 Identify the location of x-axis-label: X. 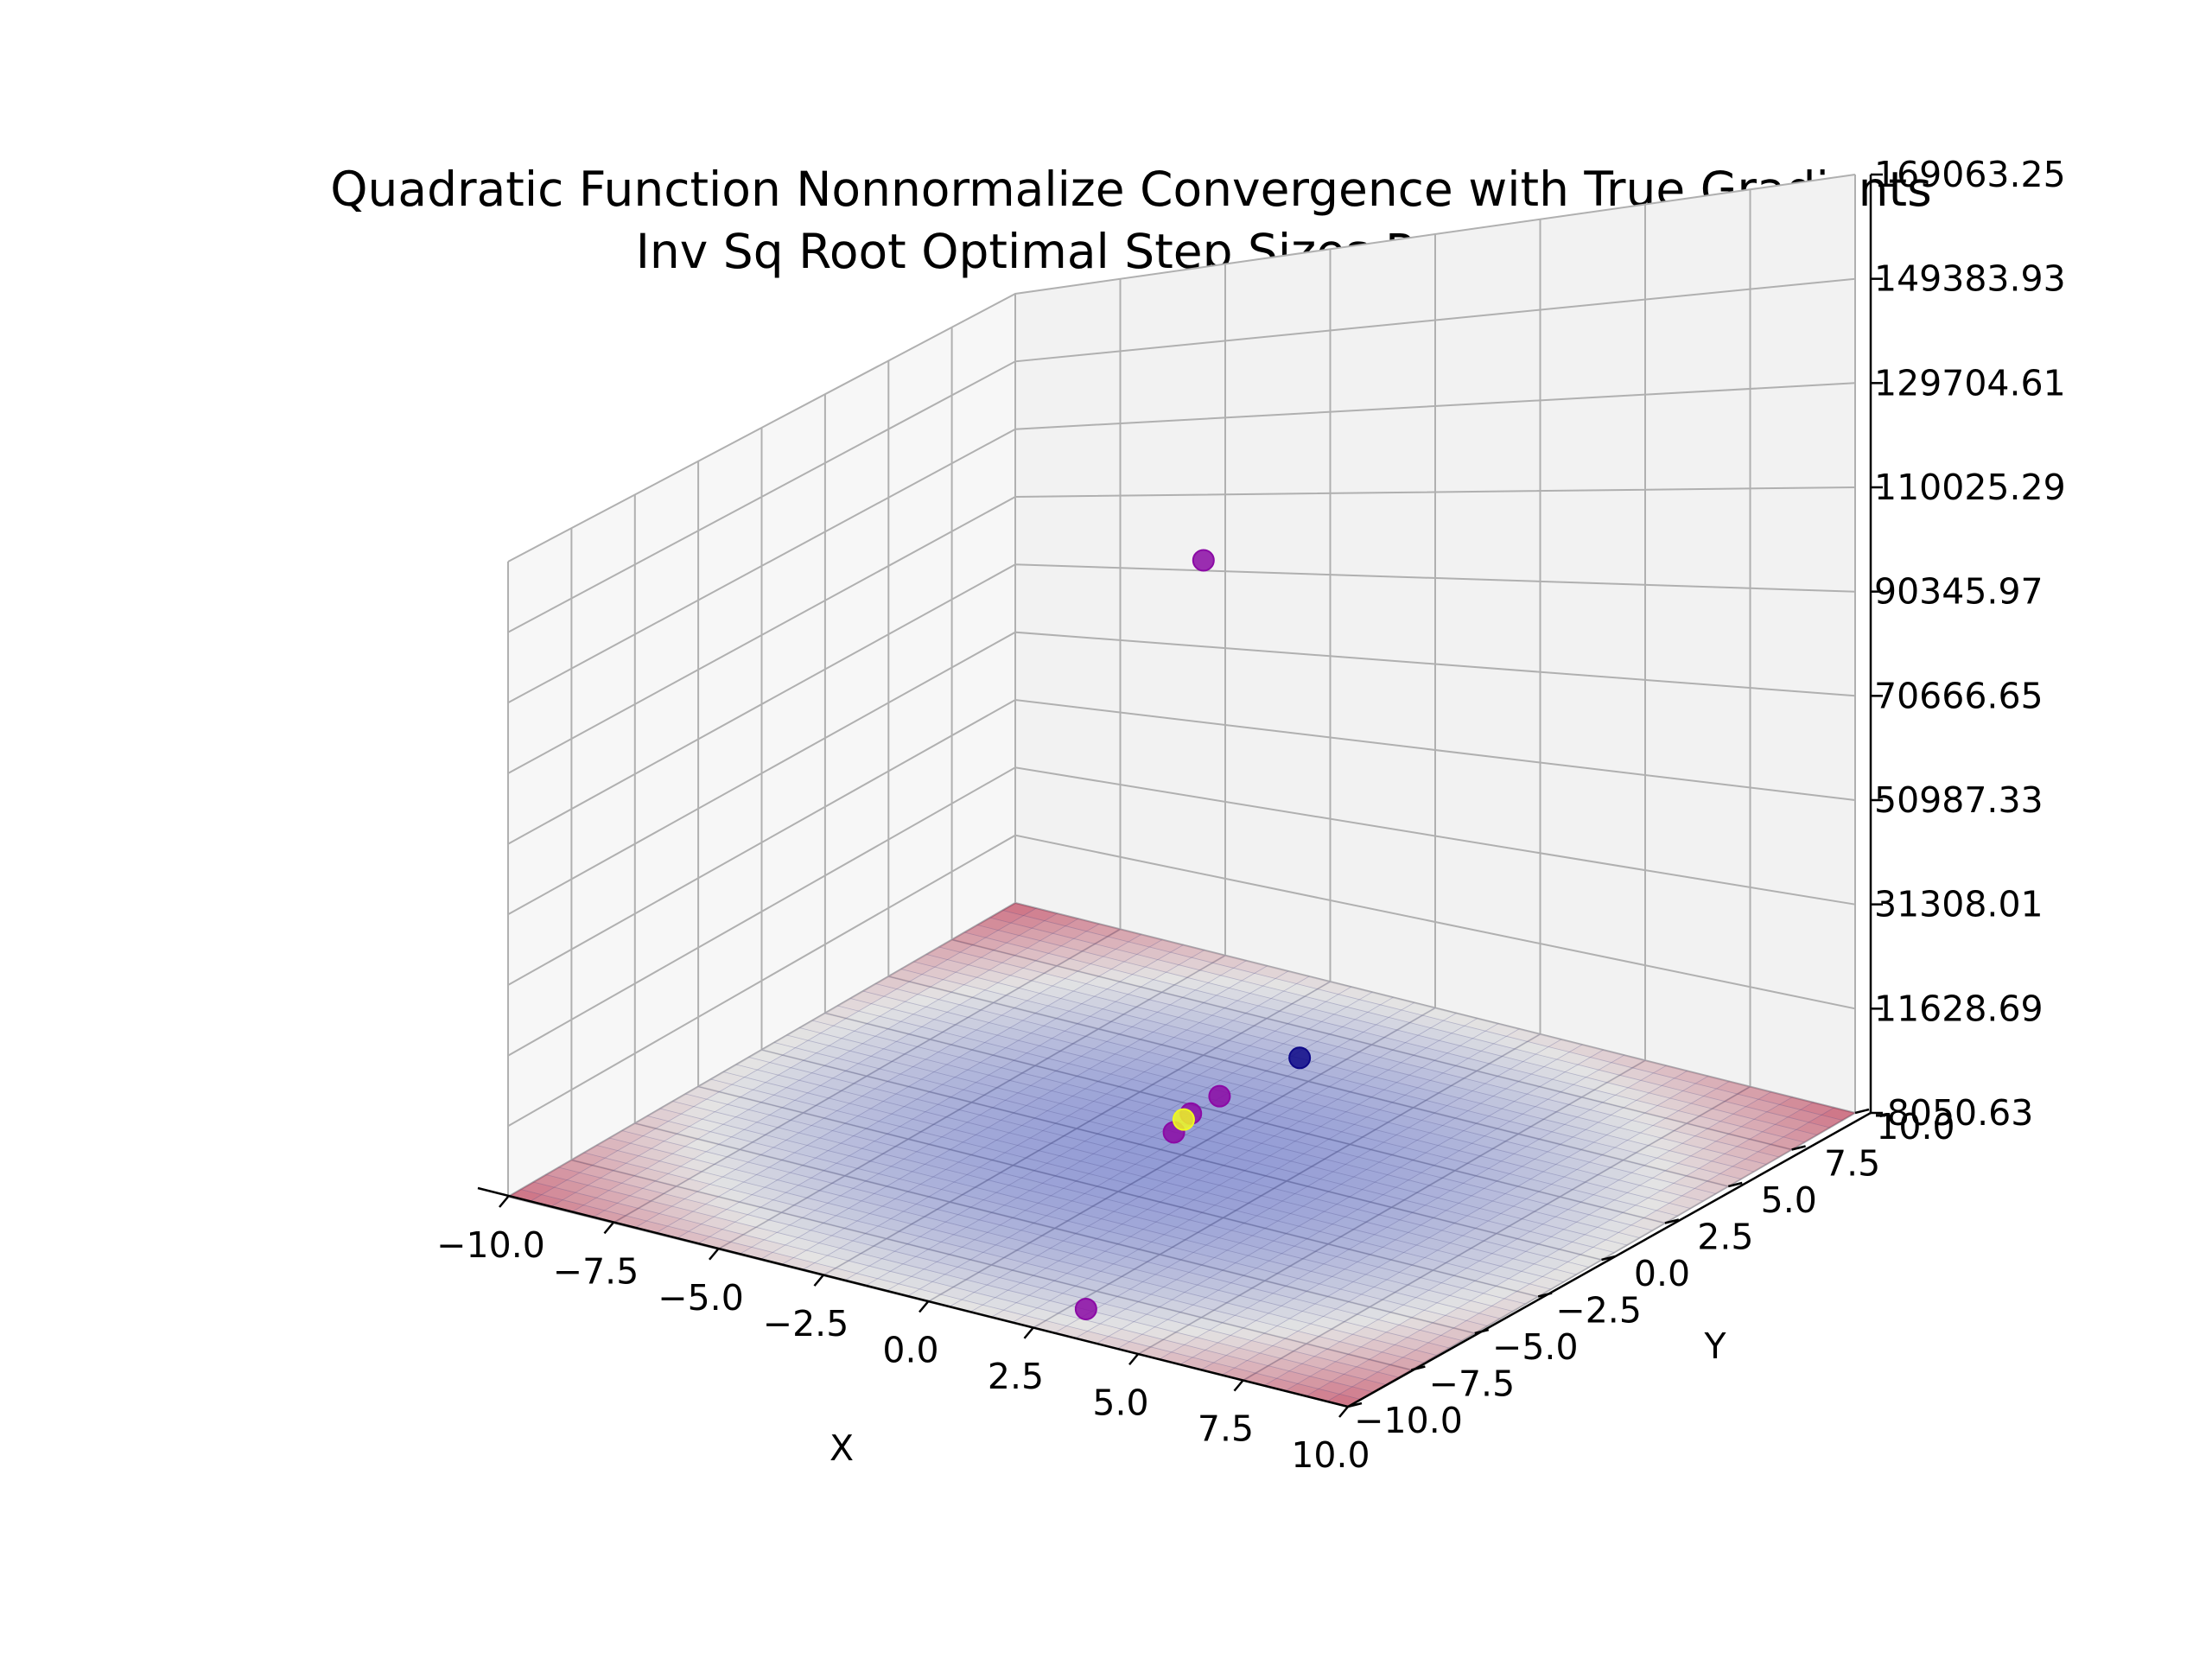
(842, 1448).